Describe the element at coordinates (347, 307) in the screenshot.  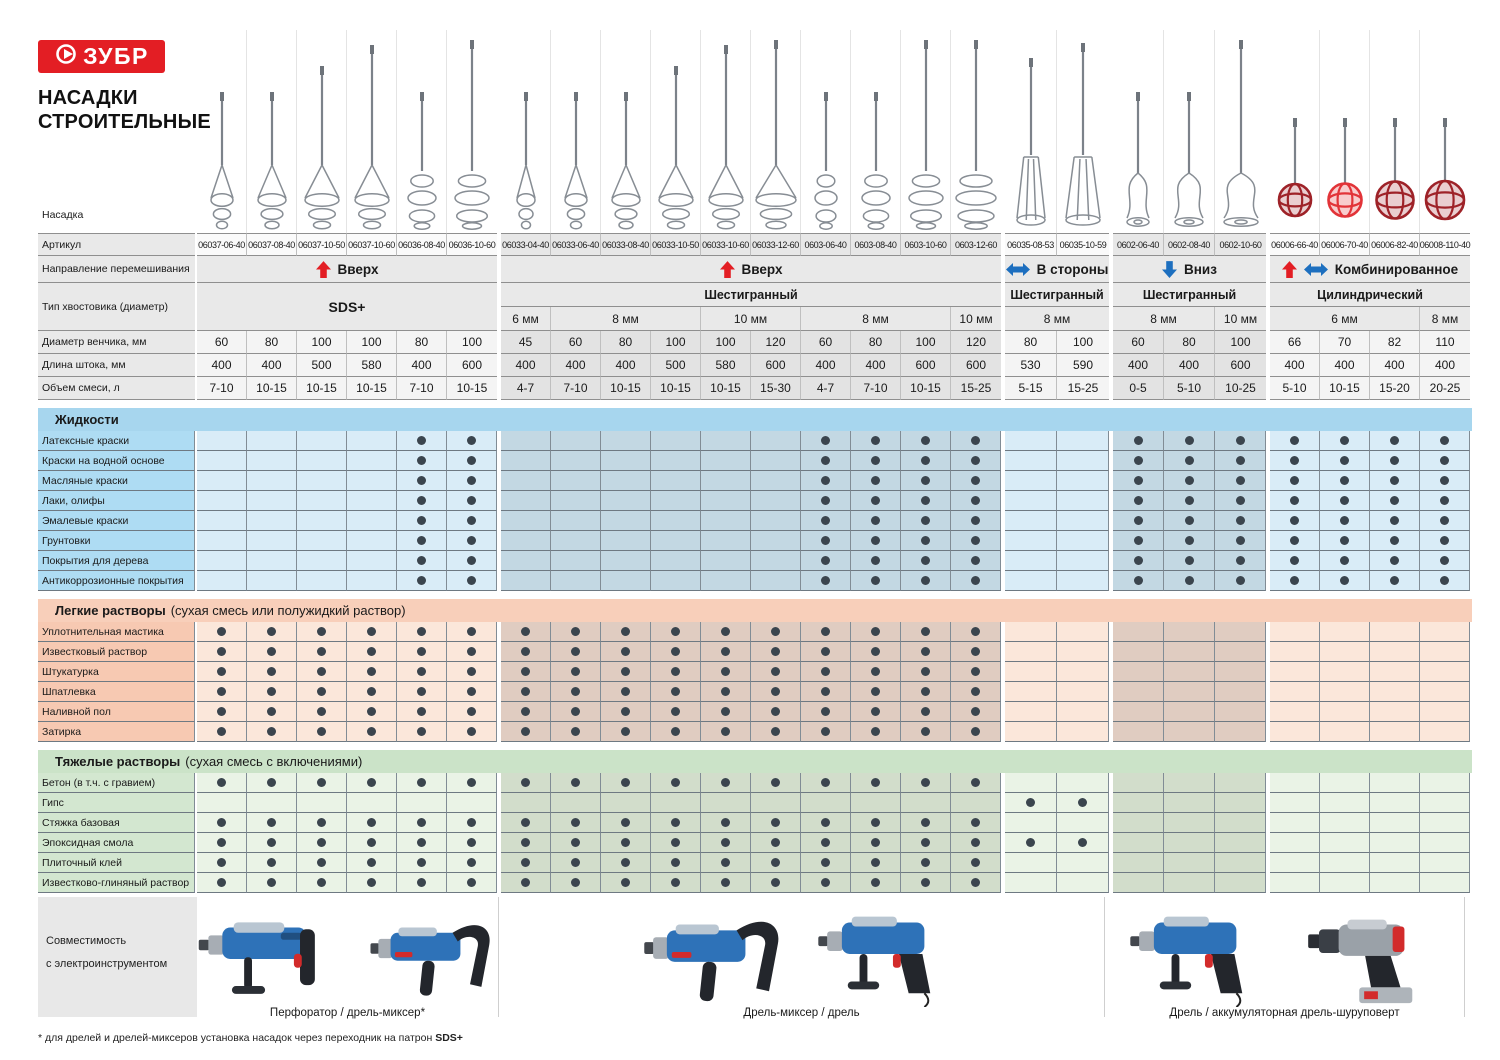
I see `shank-type-cell: SDS+` at that location.